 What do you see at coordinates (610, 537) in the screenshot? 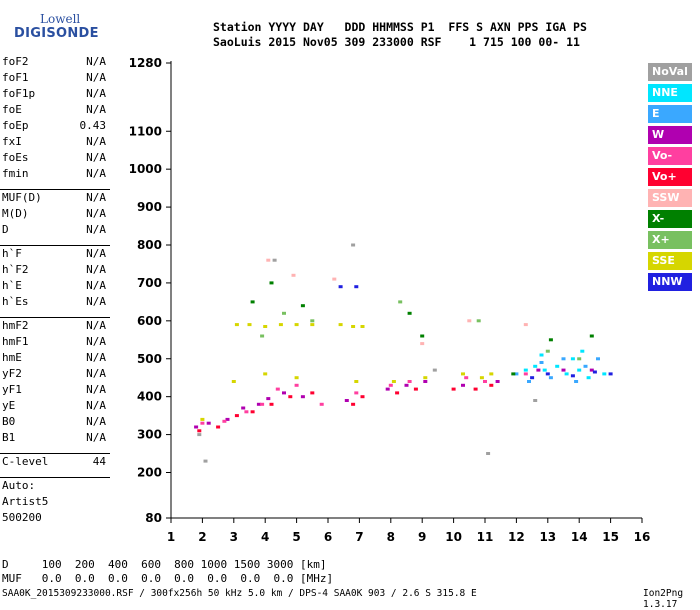
I see `x-tick-label: 15` at bounding box center [610, 537].